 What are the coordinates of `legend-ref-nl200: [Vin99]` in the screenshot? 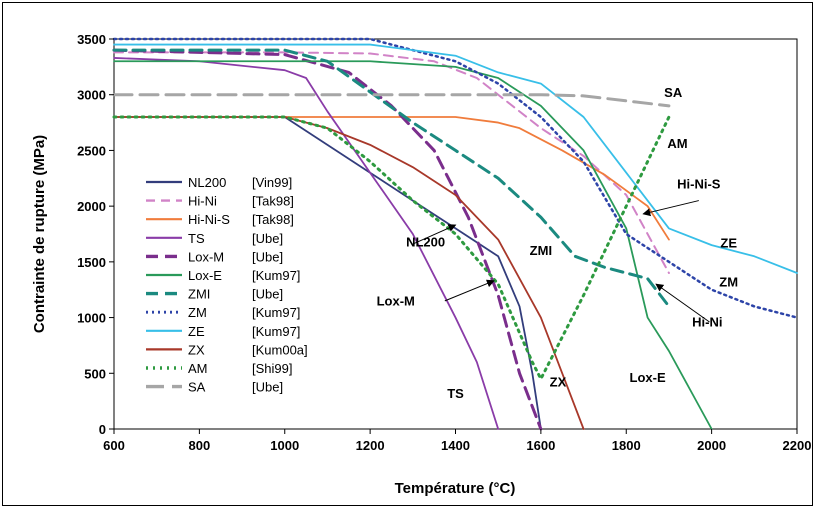 It's located at (272, 182).